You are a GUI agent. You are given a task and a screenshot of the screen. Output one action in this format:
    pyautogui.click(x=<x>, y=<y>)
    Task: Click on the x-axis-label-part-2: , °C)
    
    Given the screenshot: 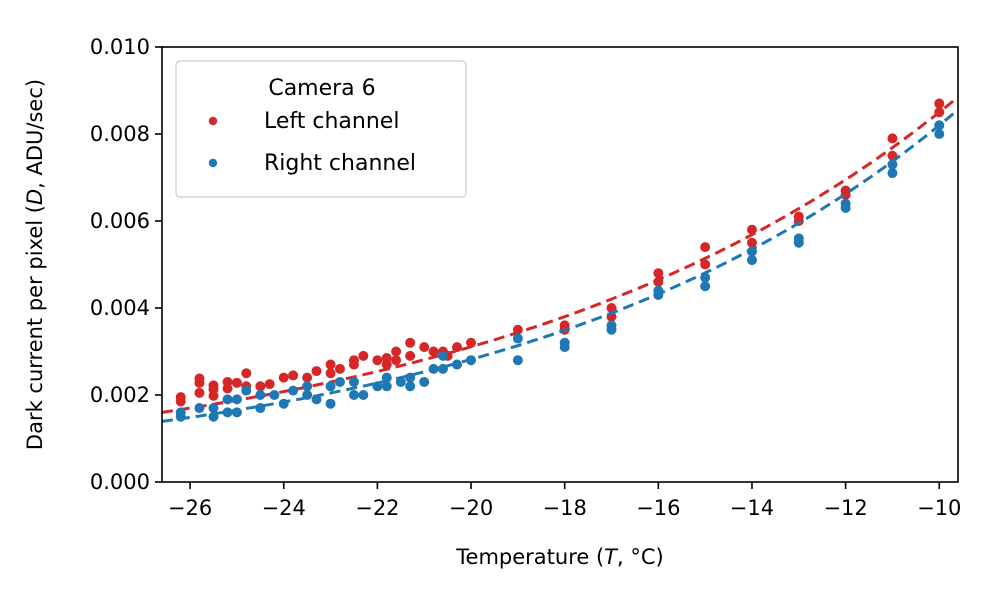 What is the action you would take?
    pyautogui.click(x=640, y=557)
    